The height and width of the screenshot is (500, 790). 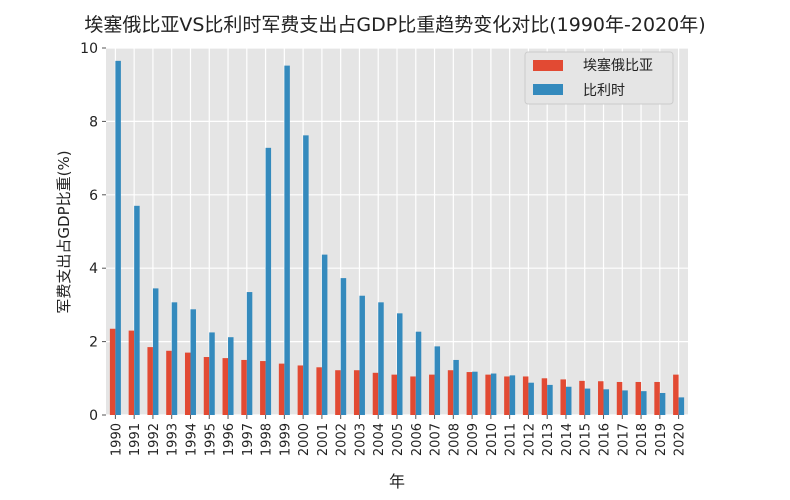 What do you see at coordinates (397, 481) in the screenshot?
I see `x-axis-label: 年` at bounding box center [397, 481].